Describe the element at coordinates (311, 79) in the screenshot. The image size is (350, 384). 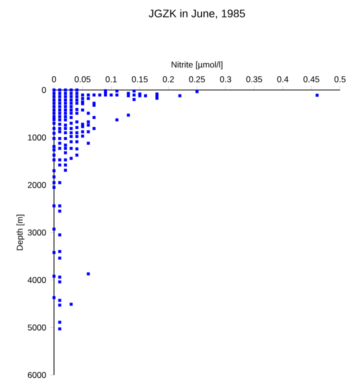
I see `x-tick-label: 0.45` at that location.